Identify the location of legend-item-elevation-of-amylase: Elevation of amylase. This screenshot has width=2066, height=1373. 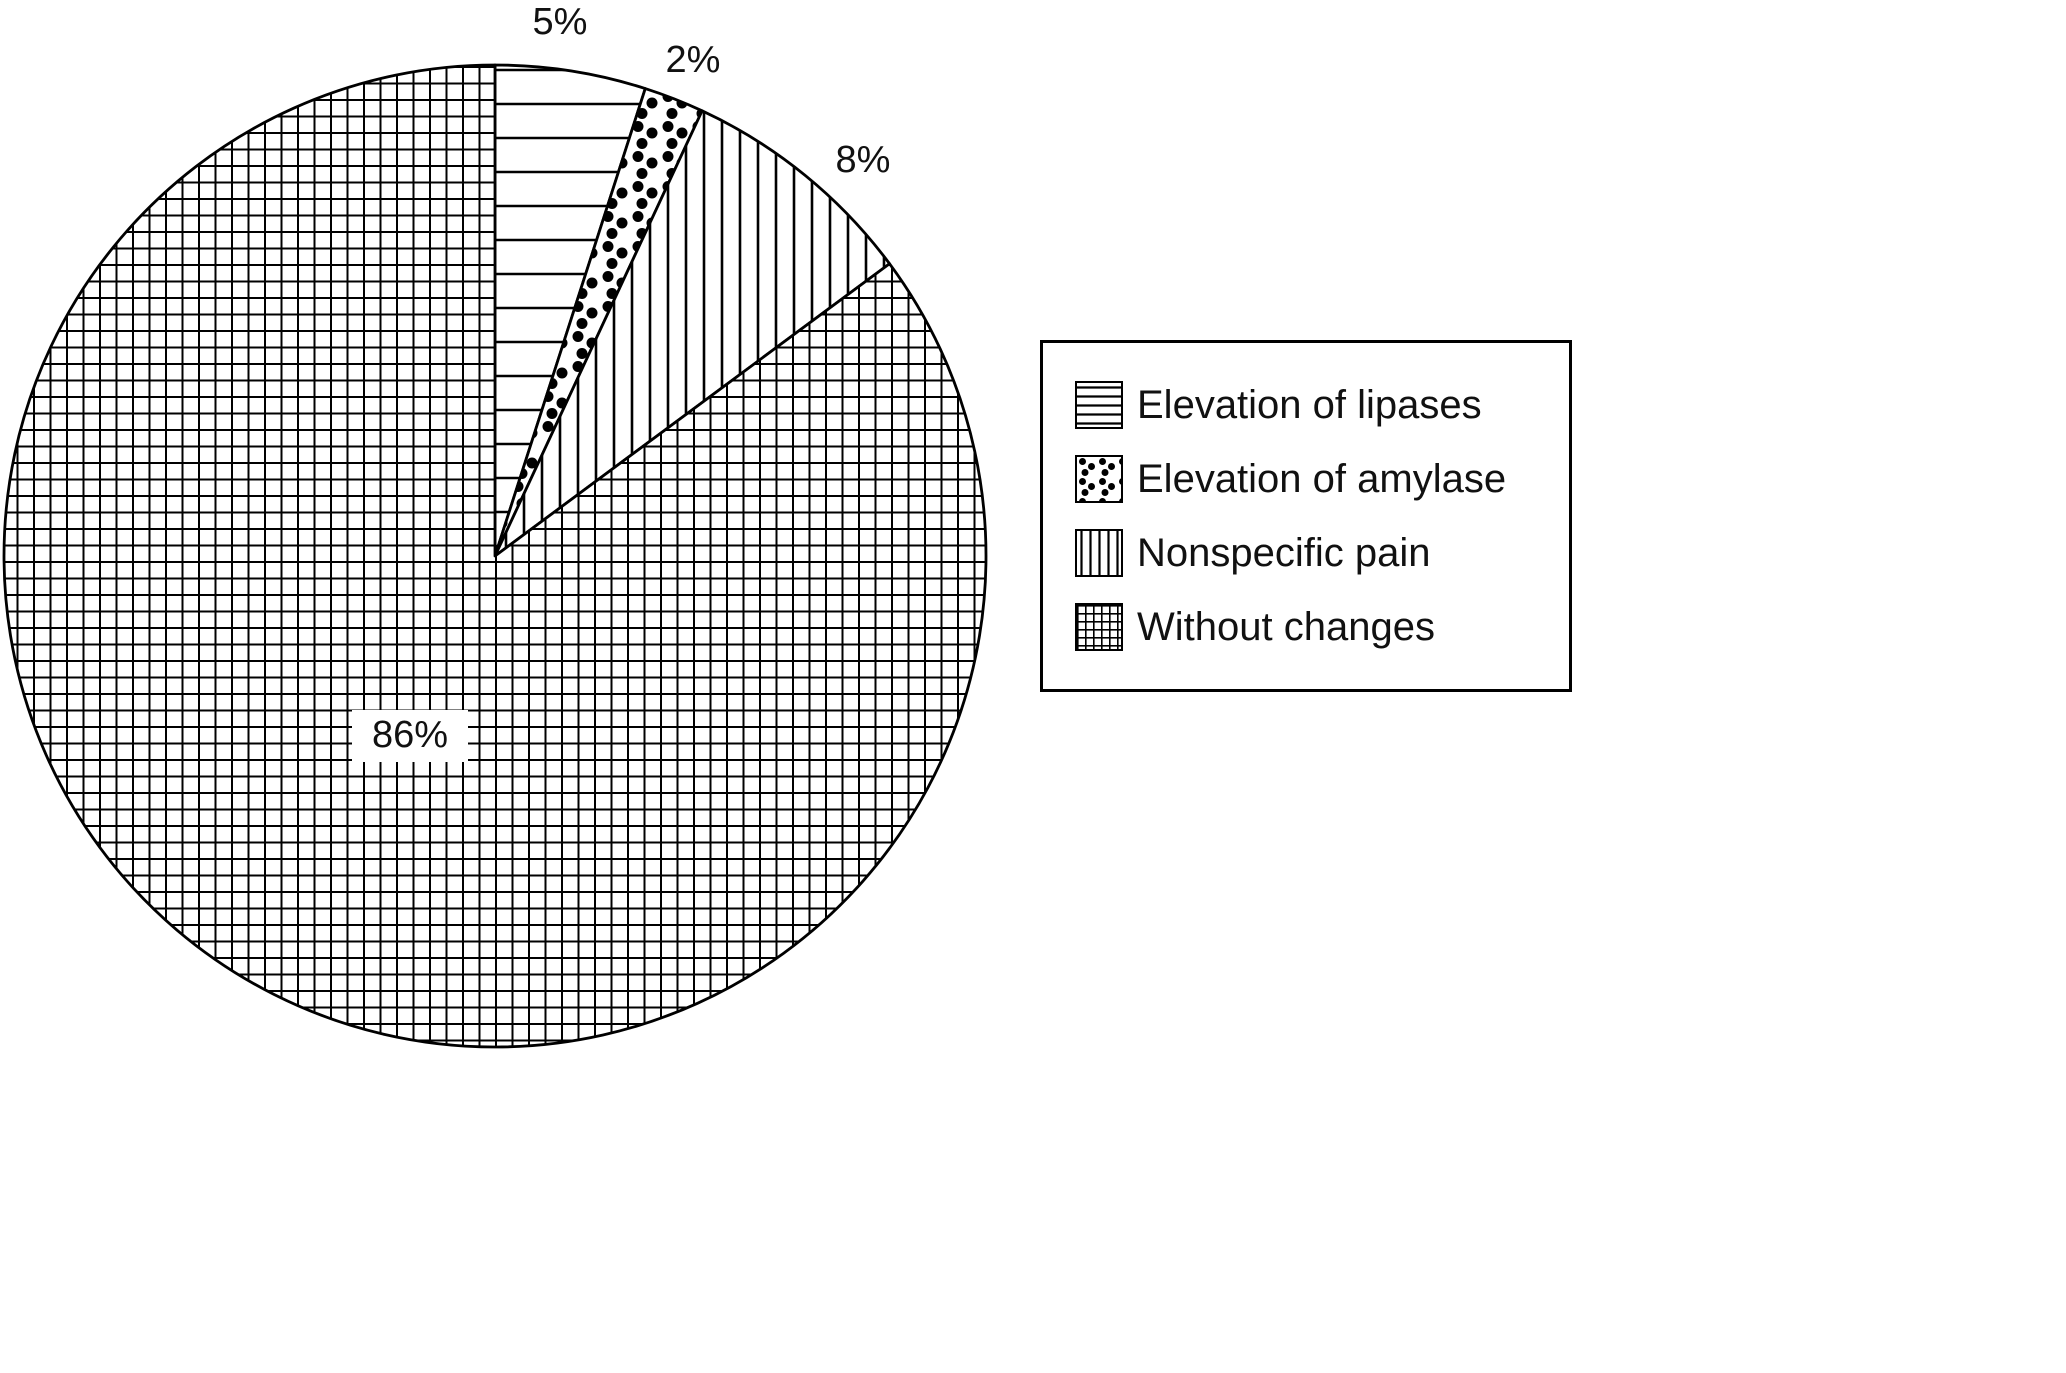
(1306, 479).